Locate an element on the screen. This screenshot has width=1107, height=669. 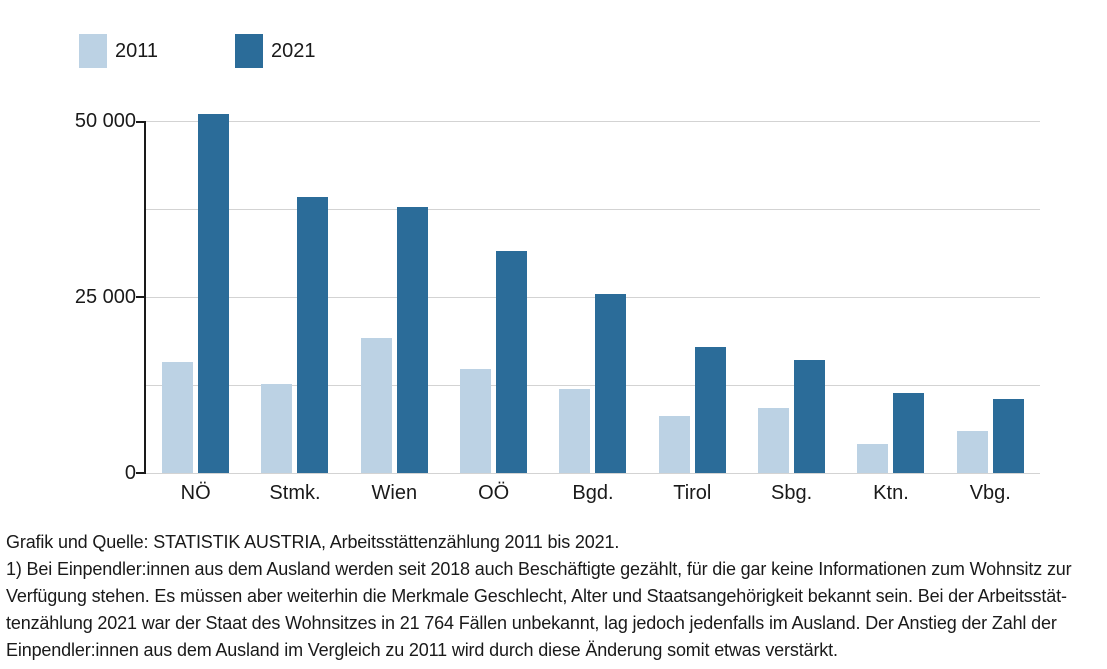
bar-group-Bgd. is located at coordinates (592, 297).